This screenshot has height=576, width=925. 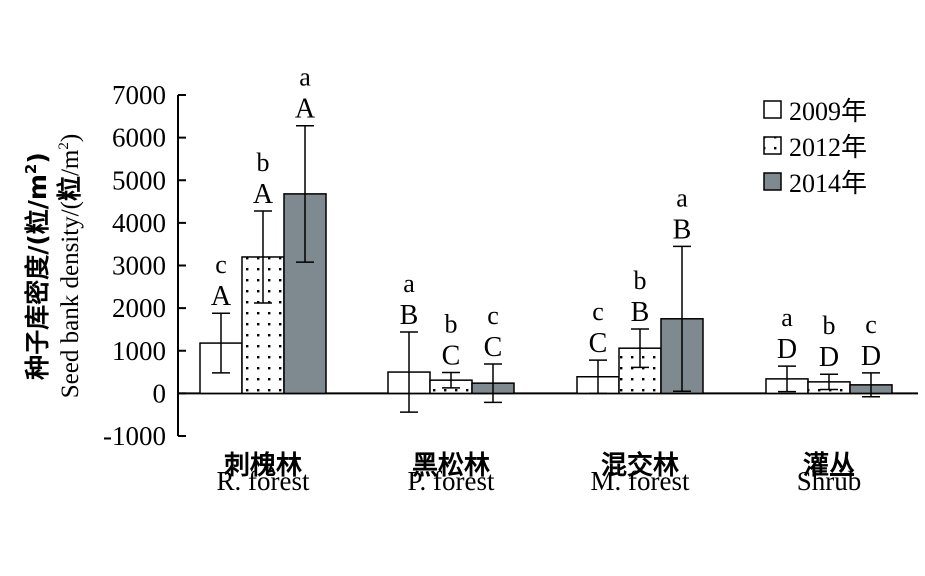 What do you see at coordinates (828, 111) in the screenshot?
I see `legend-label: 2009年` at bounding box center [828, 111].